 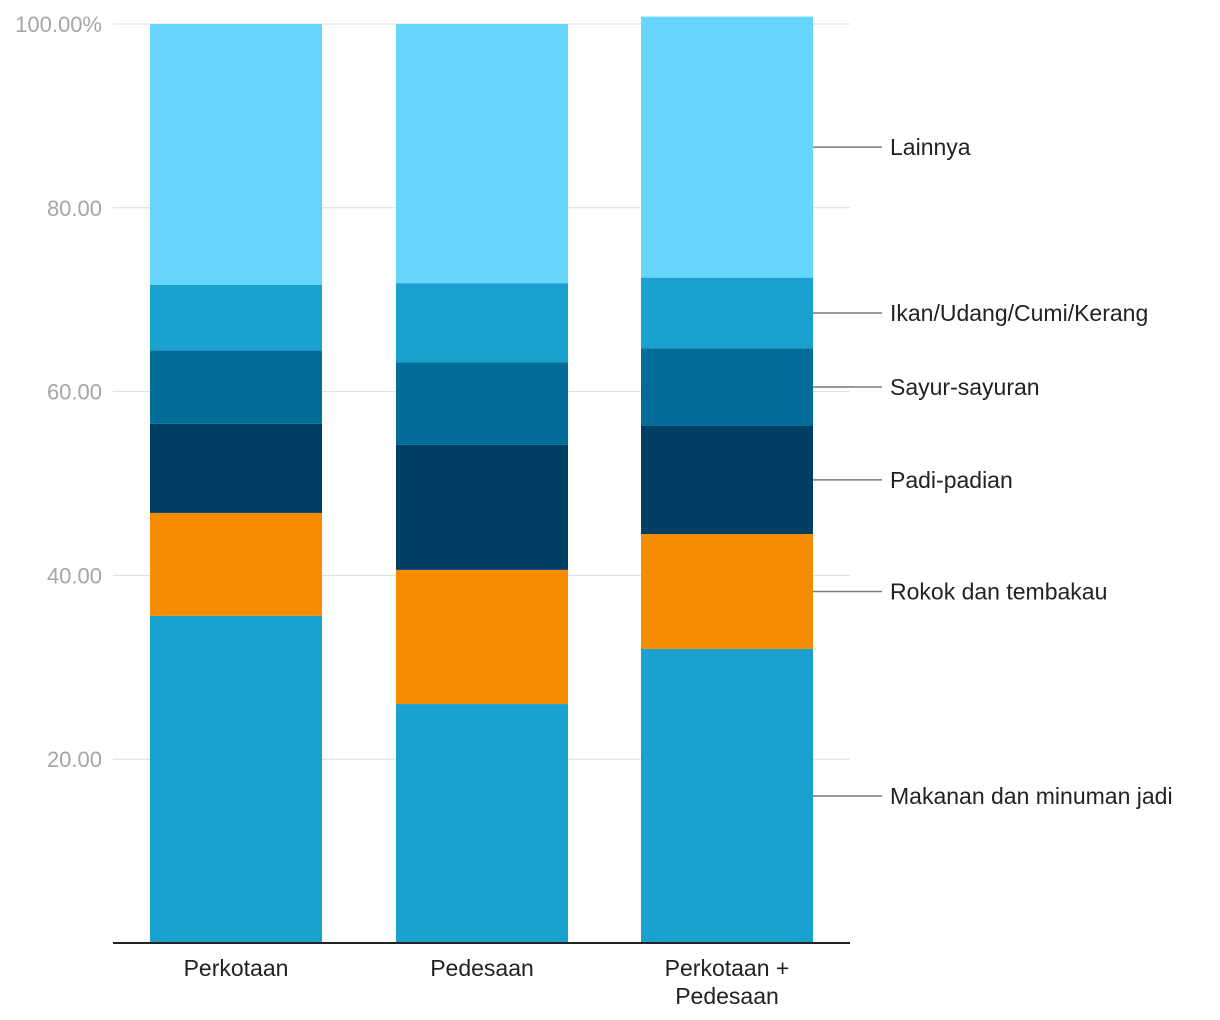 What do you see at coordinates (1031, 796) in the screenshot?
I see `legend-label: Makanan dan minuman jadi` at bounding box center [1031, 796].